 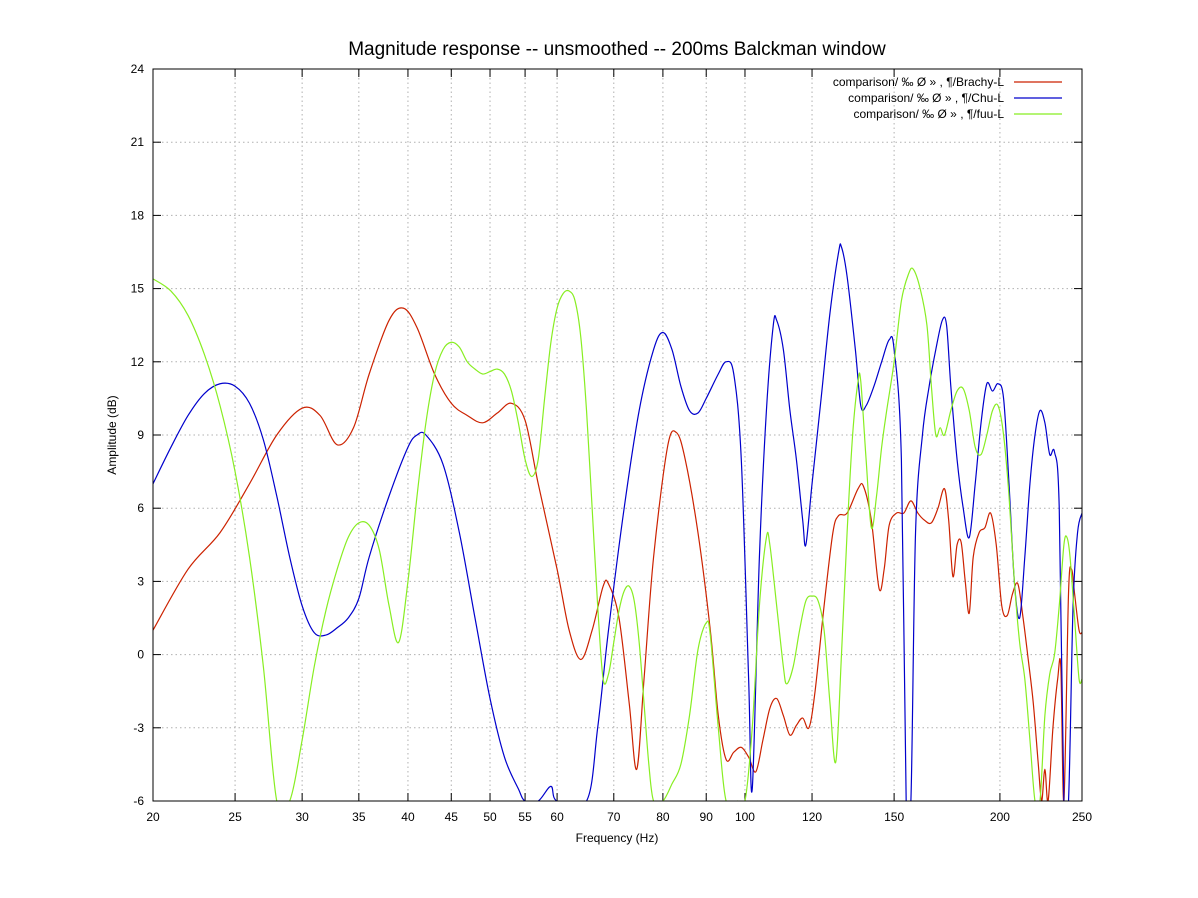 I want to click on y-tick-label: -6, so click(x=138, y=801).